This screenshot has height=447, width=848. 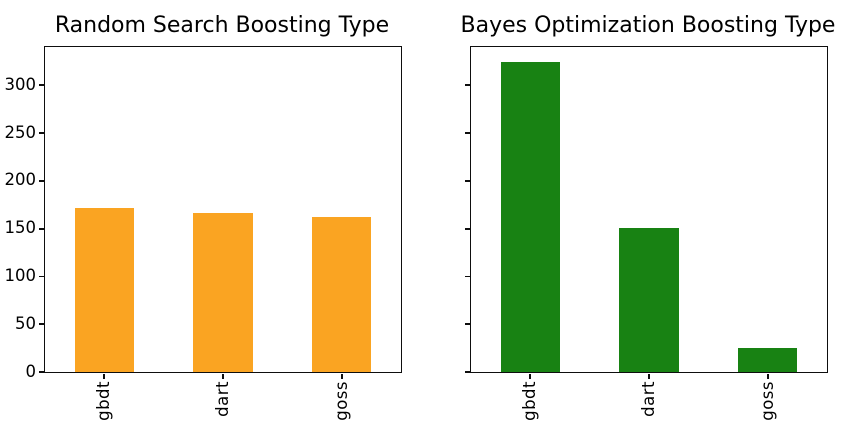 I want to click on chart-title-bayes-optimization: Bayes Optimization Boosting Type, so click(x=648, y=25).